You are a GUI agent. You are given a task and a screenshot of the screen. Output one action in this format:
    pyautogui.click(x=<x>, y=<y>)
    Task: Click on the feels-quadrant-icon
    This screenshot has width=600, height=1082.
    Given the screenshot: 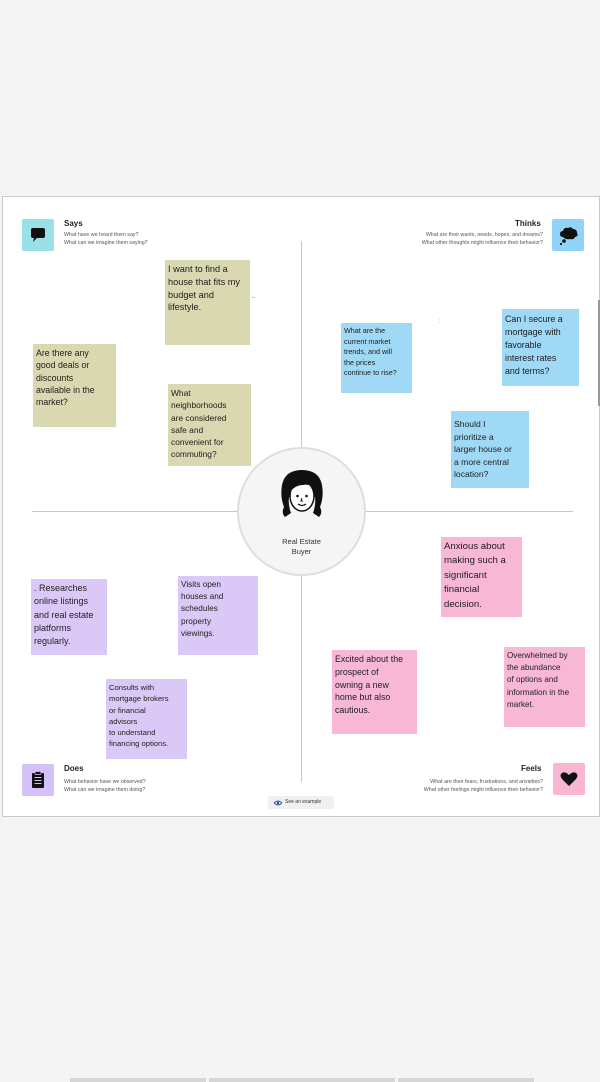 What is the action you would take?
    pyautogui.click(x=569, y=779)
    